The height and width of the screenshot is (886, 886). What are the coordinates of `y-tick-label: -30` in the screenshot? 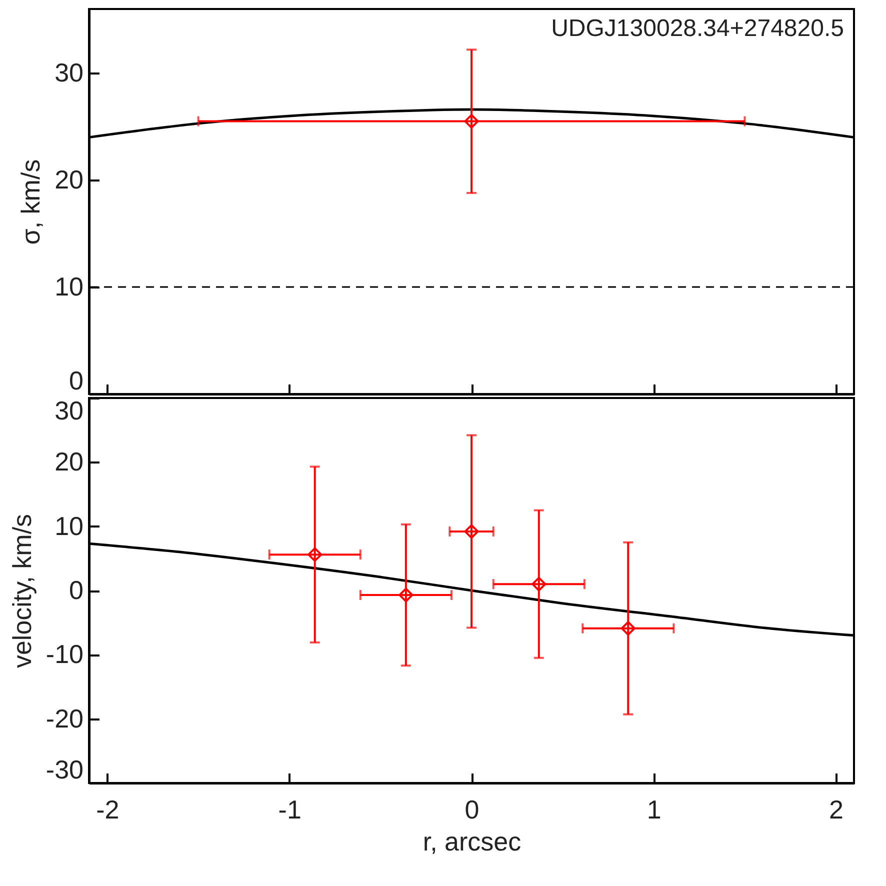 It's located at (65, 769).